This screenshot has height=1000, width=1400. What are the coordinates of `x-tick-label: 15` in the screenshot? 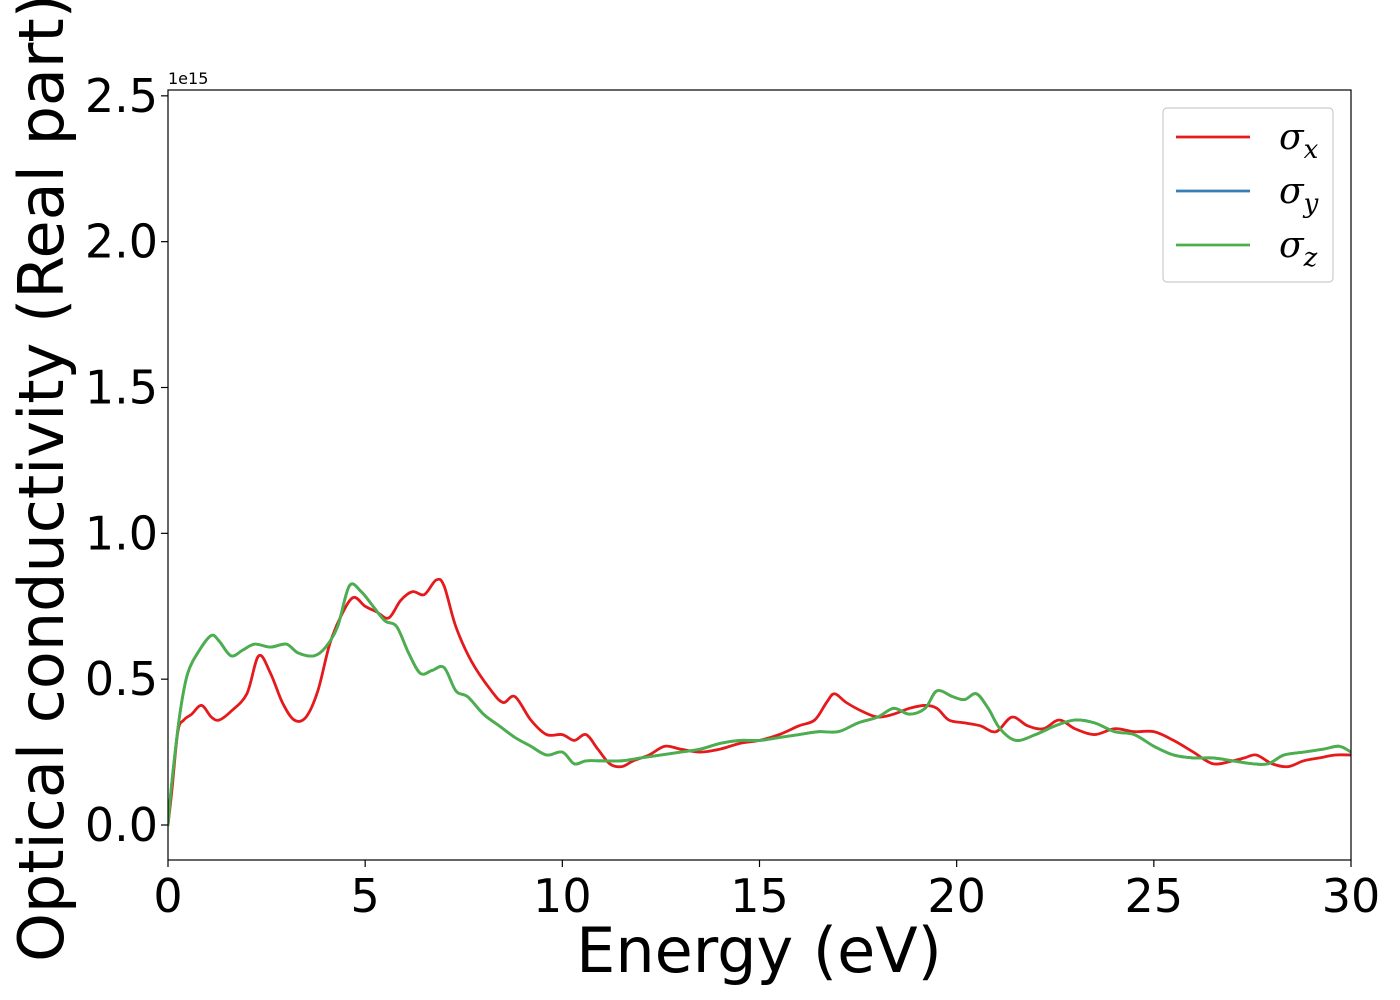 It's located at (759, 896).